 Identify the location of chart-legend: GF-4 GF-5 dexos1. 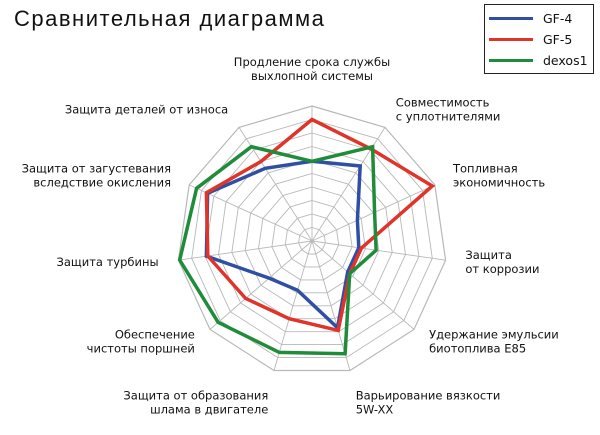
(539, 39).